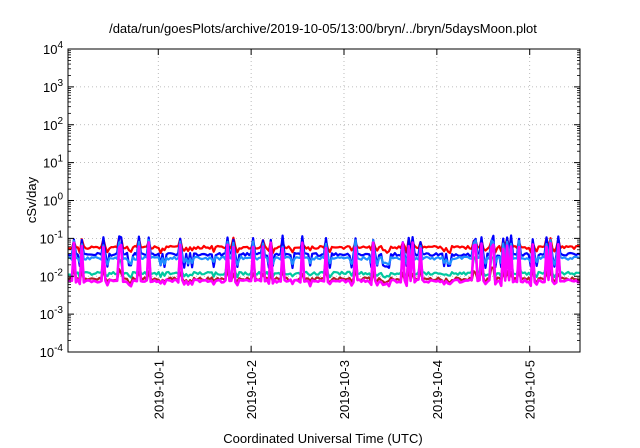  What do you see at coordinates (53, 162) in the screenshot?
I see `y-tick-label: 10¹` at bounding box center [53, 162].